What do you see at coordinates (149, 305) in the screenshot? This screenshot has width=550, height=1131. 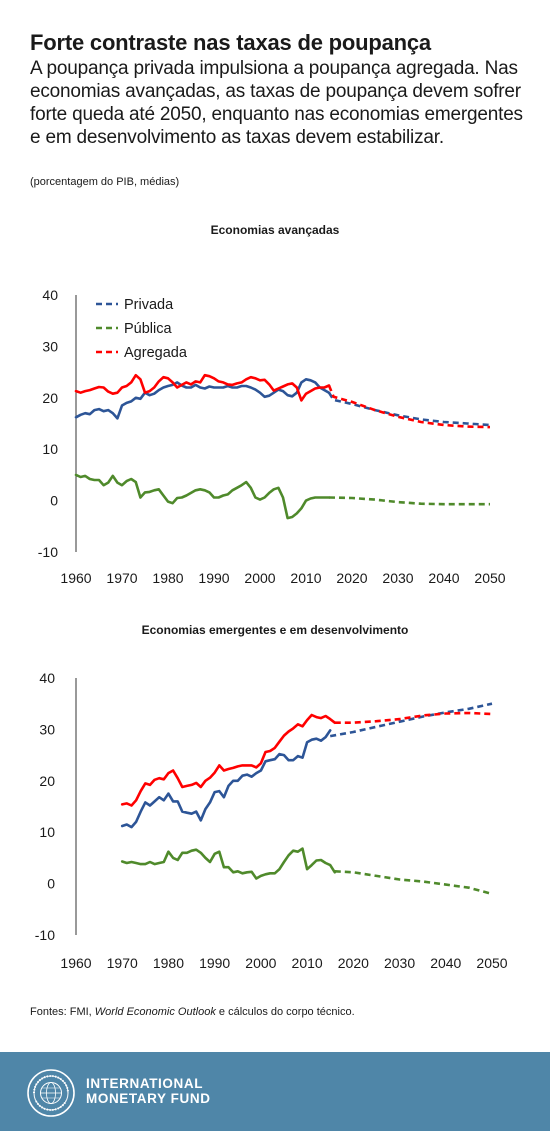 I see `legend-label: Privada` at bounding box center [149, 305].